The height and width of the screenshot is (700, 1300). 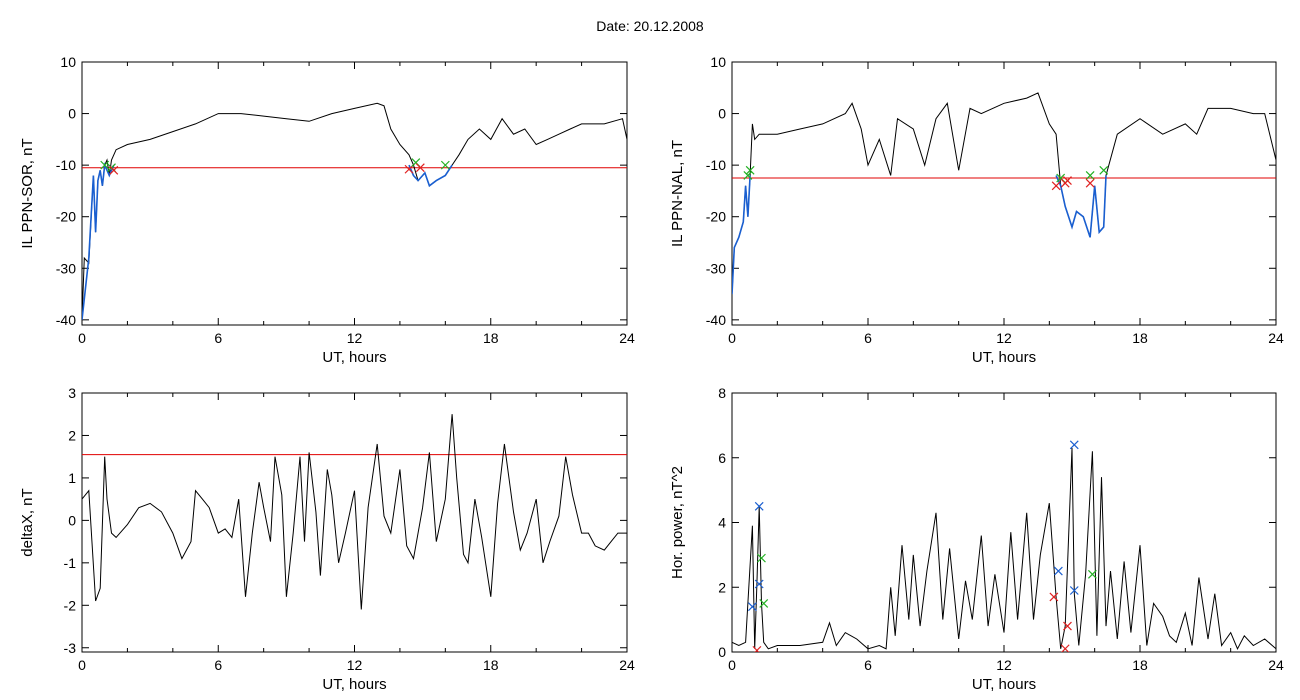 What do you see at coordinates (722, 458) in the screenshot?
I see `y-tick-label: 6` at bounding box center [722, 458].